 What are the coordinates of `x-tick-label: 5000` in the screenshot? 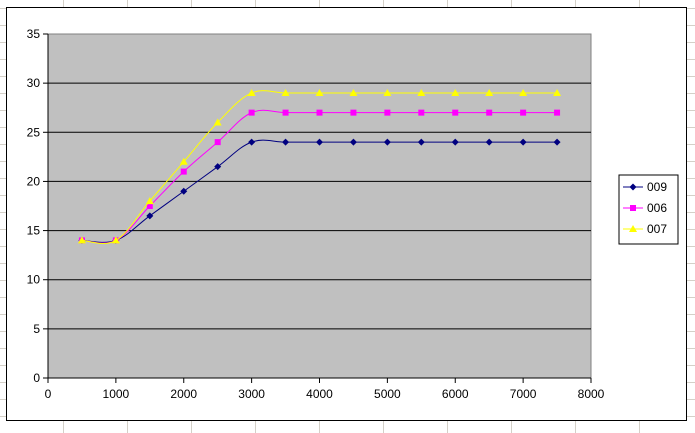 It's located at (387, 394).